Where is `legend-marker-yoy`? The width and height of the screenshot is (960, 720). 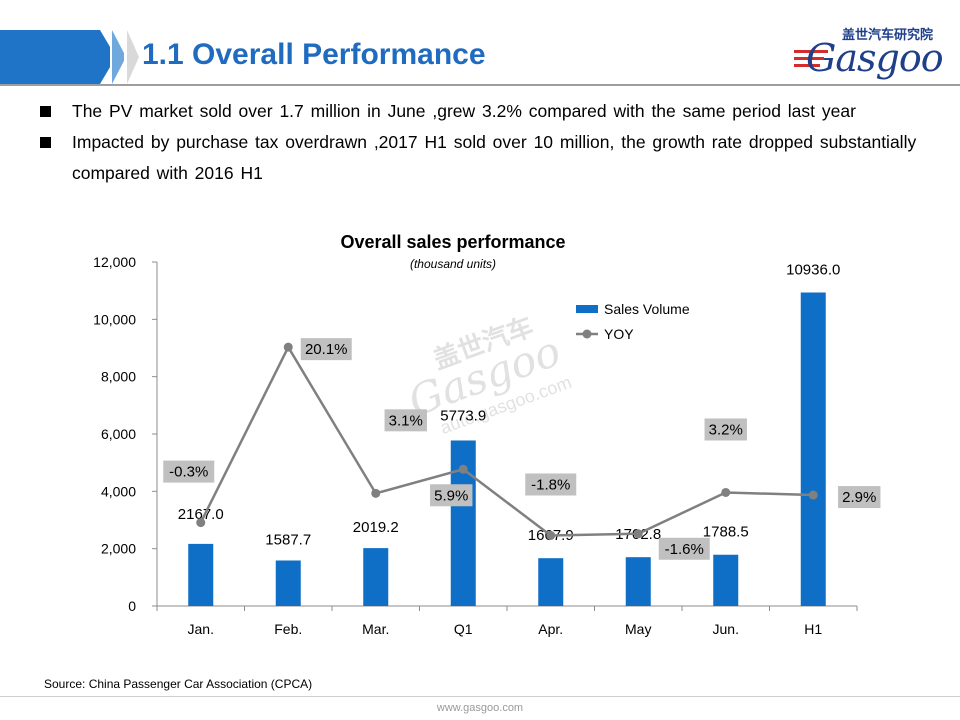
legend-marker-yoy is located at coordinates (587, 334).